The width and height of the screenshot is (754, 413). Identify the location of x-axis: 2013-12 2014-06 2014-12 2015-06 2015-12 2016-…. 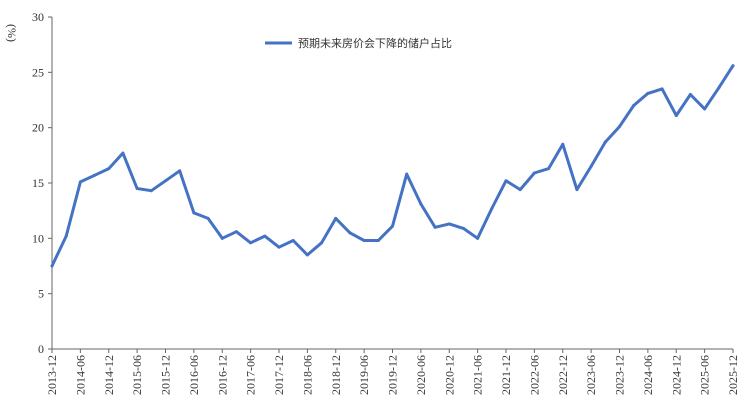
(392, 372).